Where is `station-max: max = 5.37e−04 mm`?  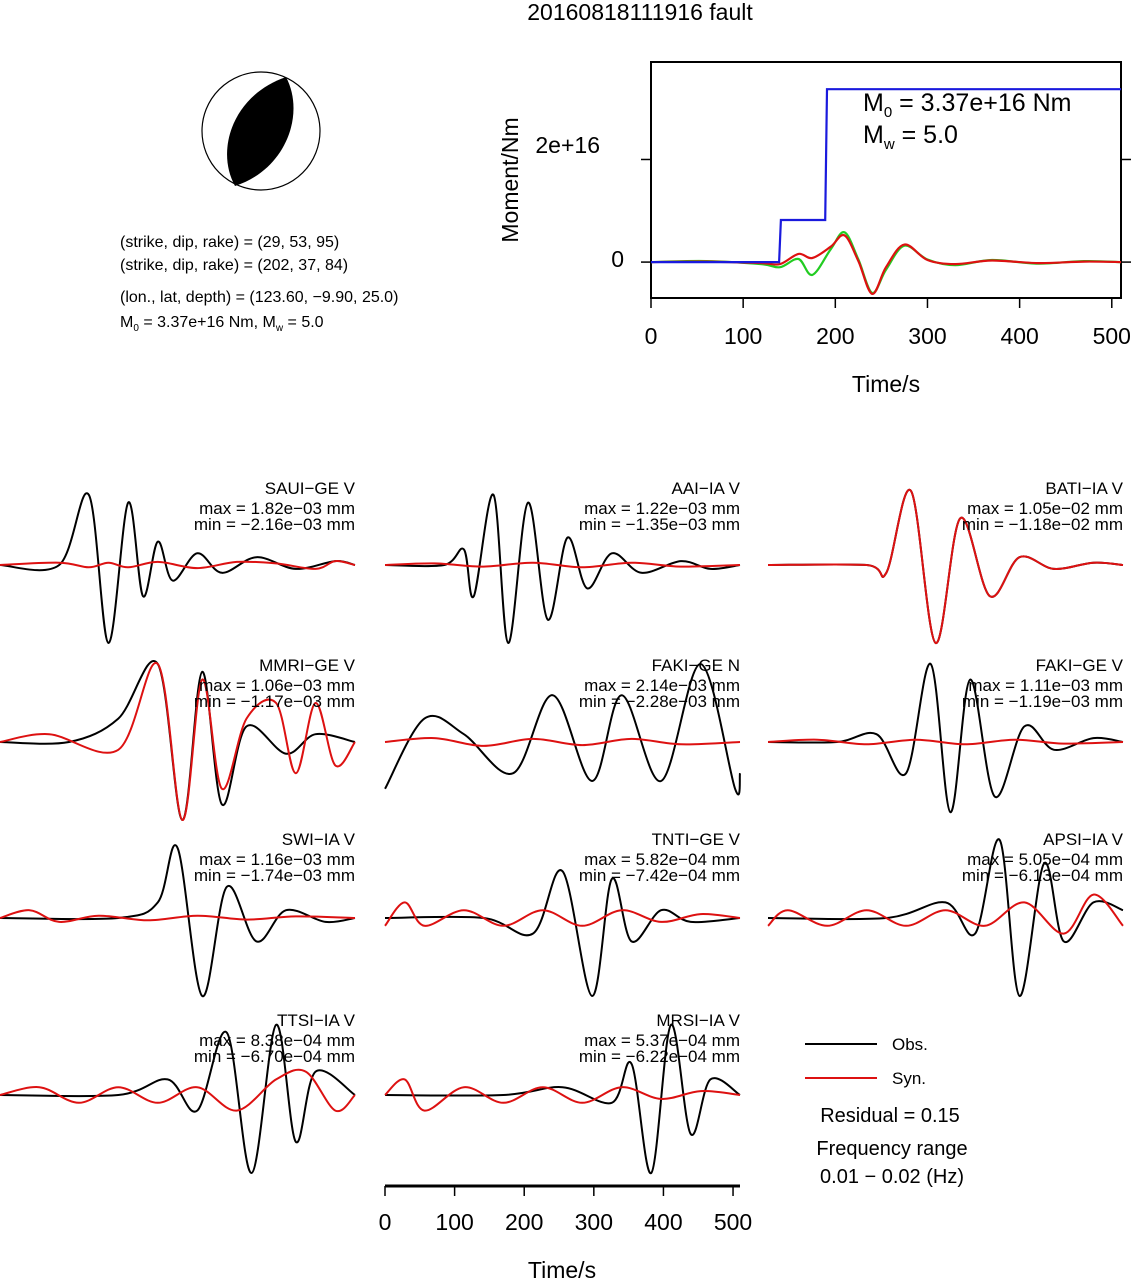 station-max: max = 5.37e−04 mm is located at coordinates (662, 1040).